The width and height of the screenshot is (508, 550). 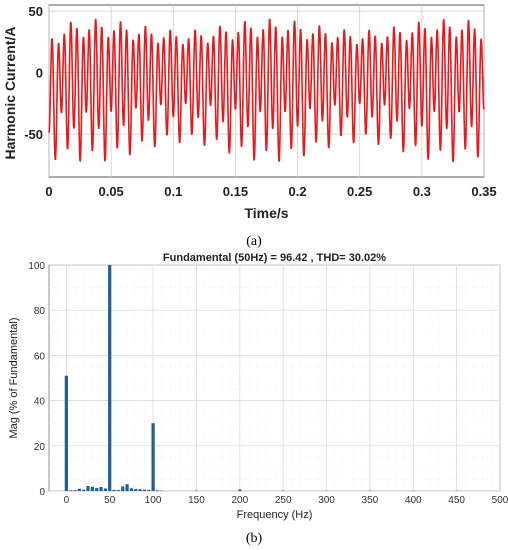 I want to click on chart-a-x-tick-label: 0.15, so click(x=235, y=191).